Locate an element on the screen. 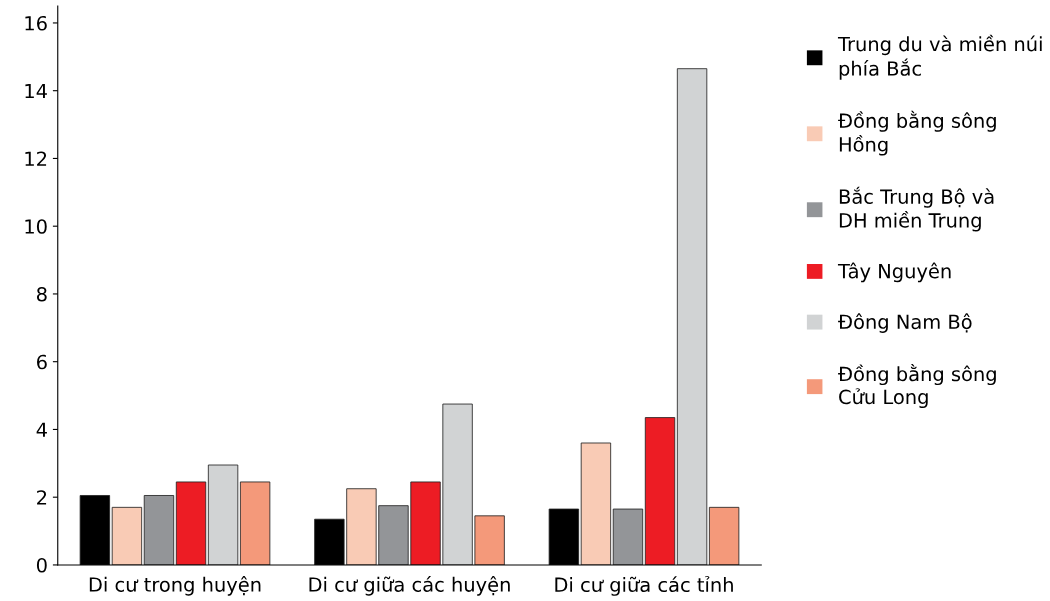 The width and height of the screenshot is (1050, 601). y-tick-label: 6 is located at coordinates (42, 362).